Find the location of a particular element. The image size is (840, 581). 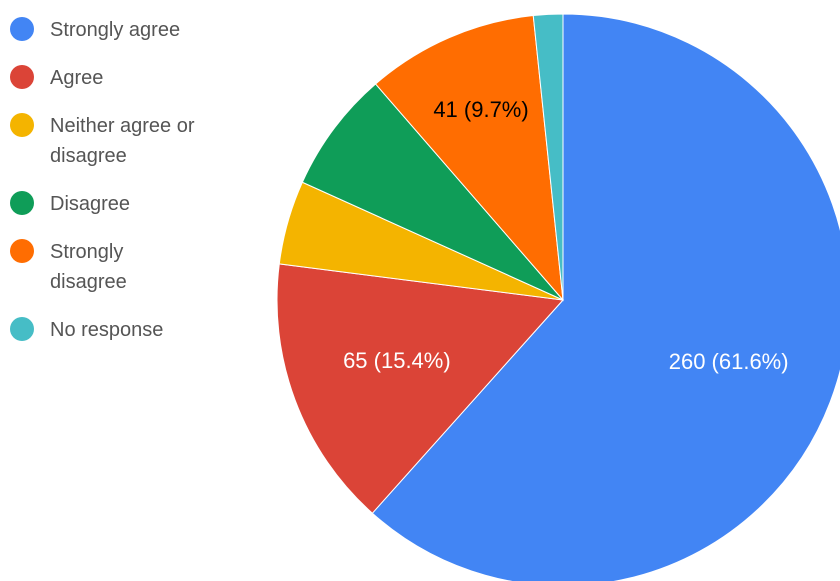

legend-item: Disagree is located at coordinates (130, 204).